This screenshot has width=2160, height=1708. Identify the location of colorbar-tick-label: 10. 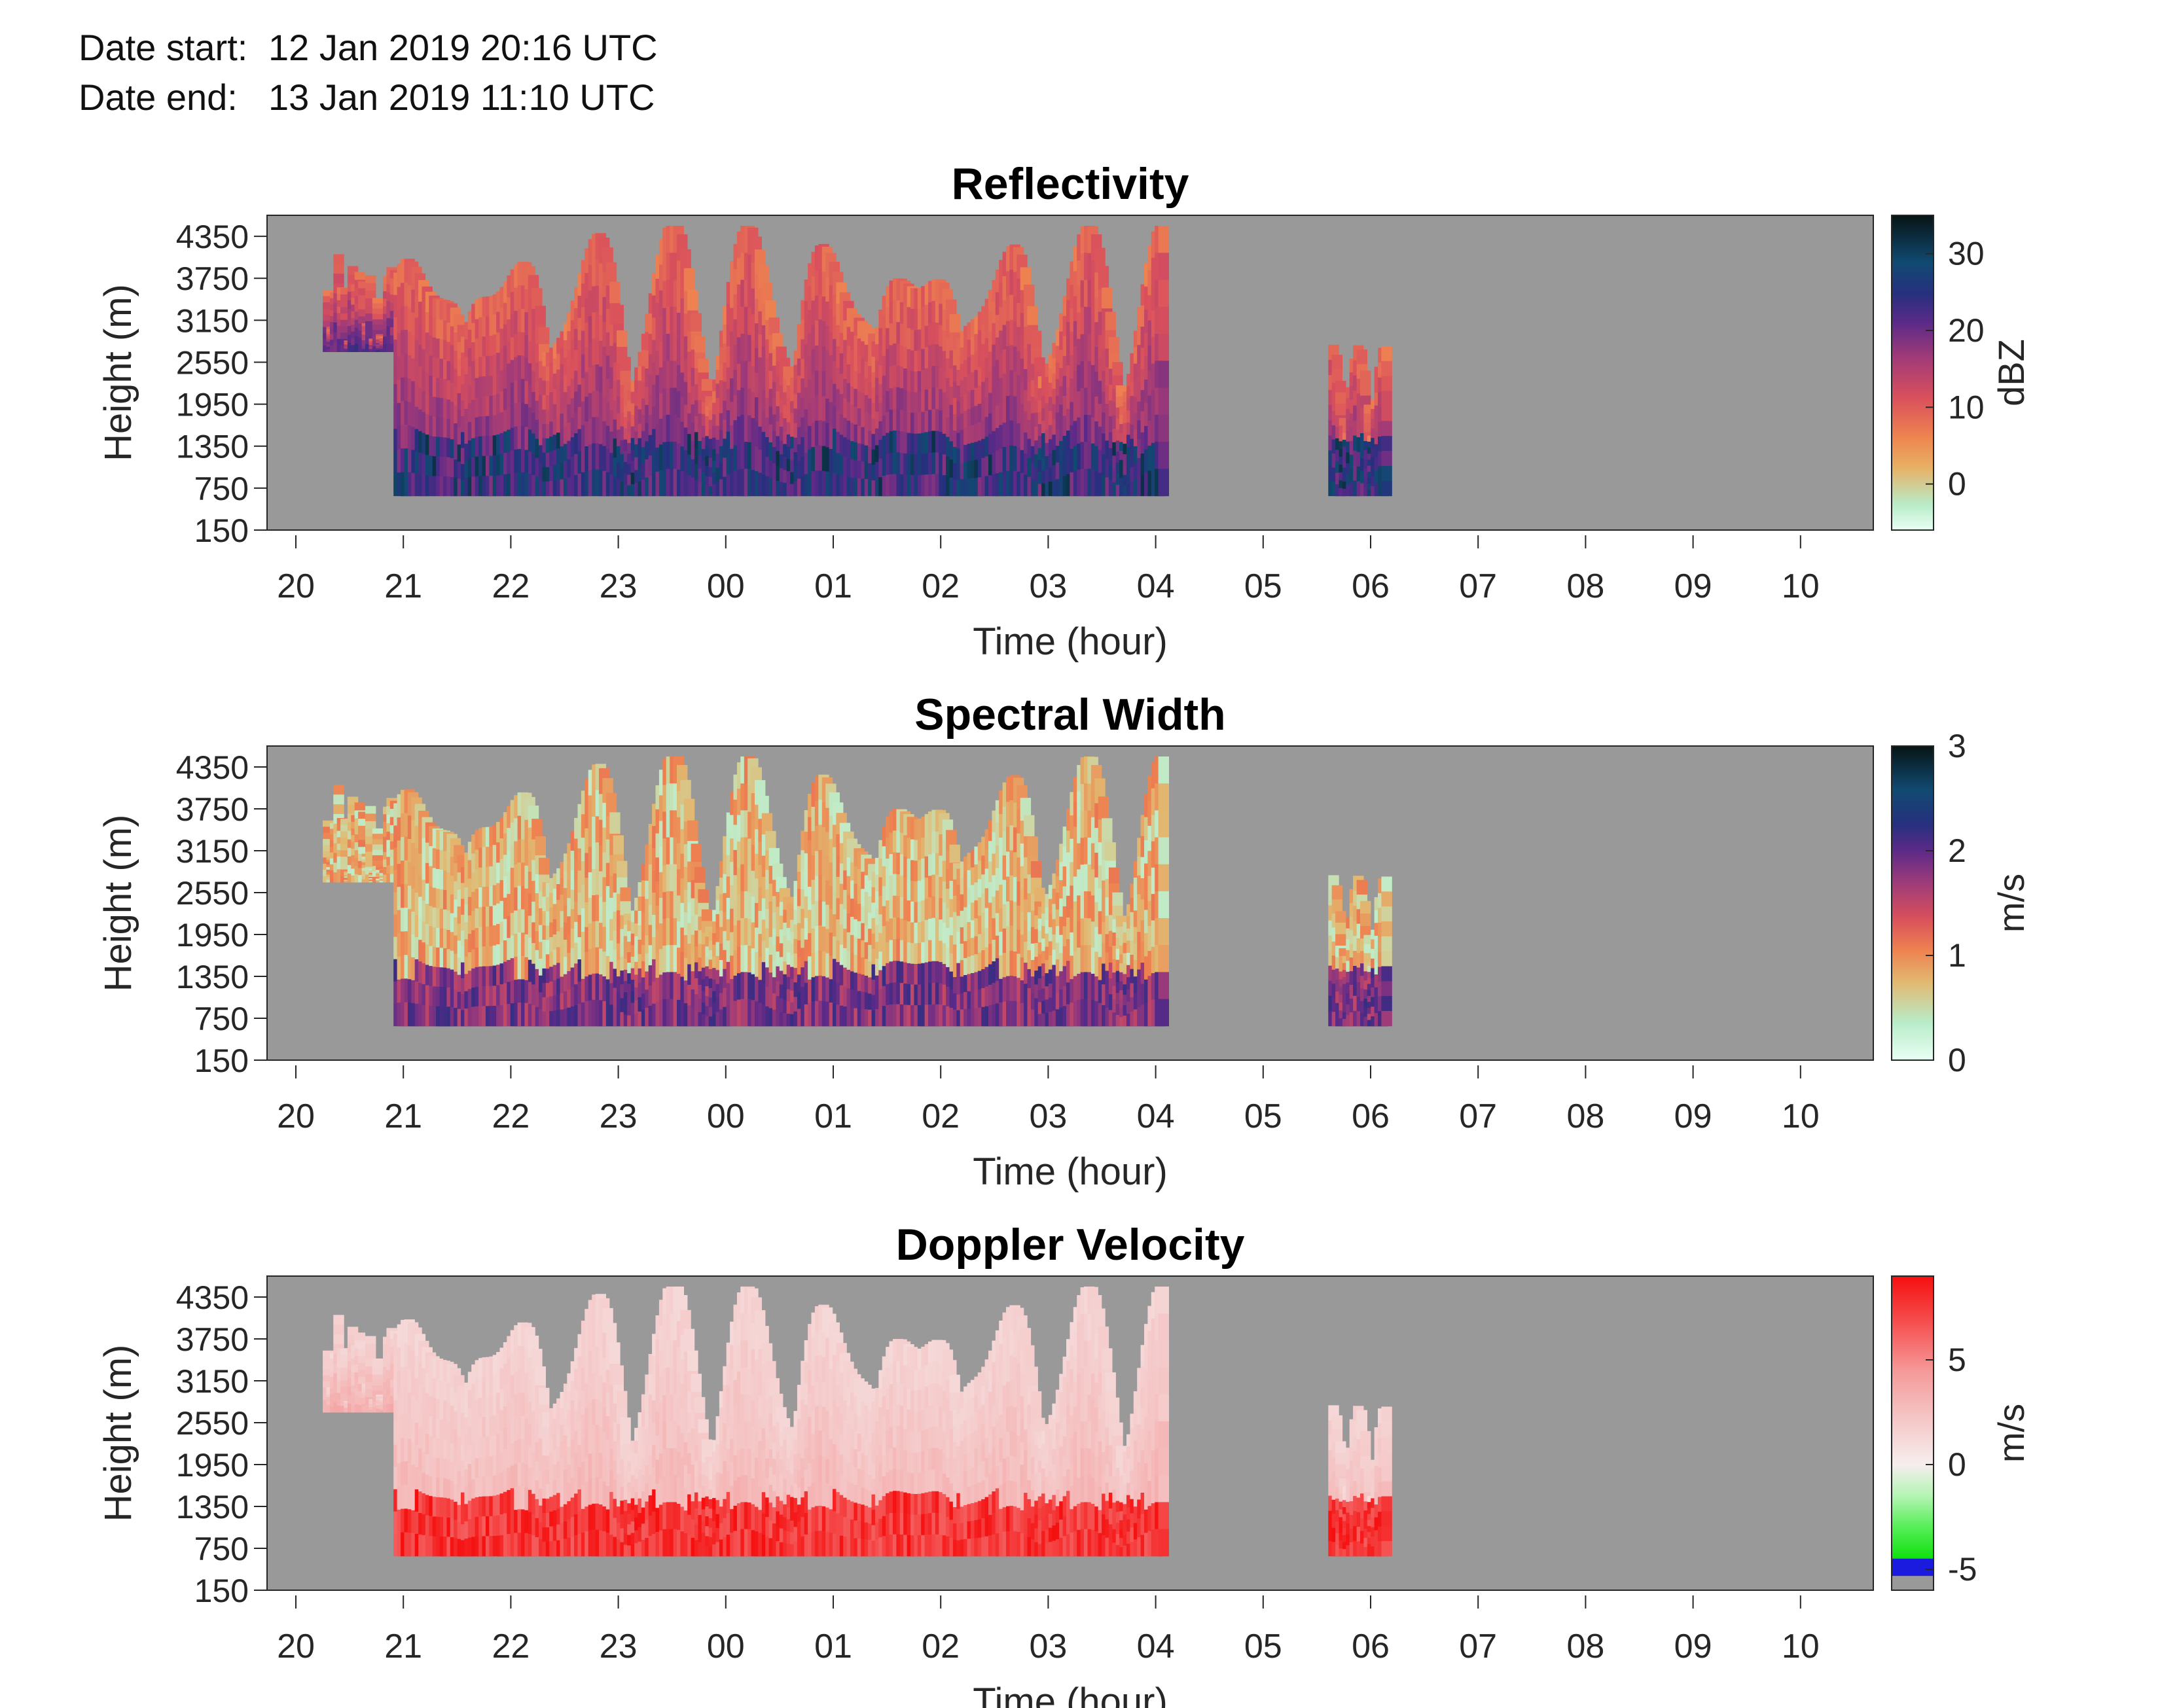
(1966, 407).